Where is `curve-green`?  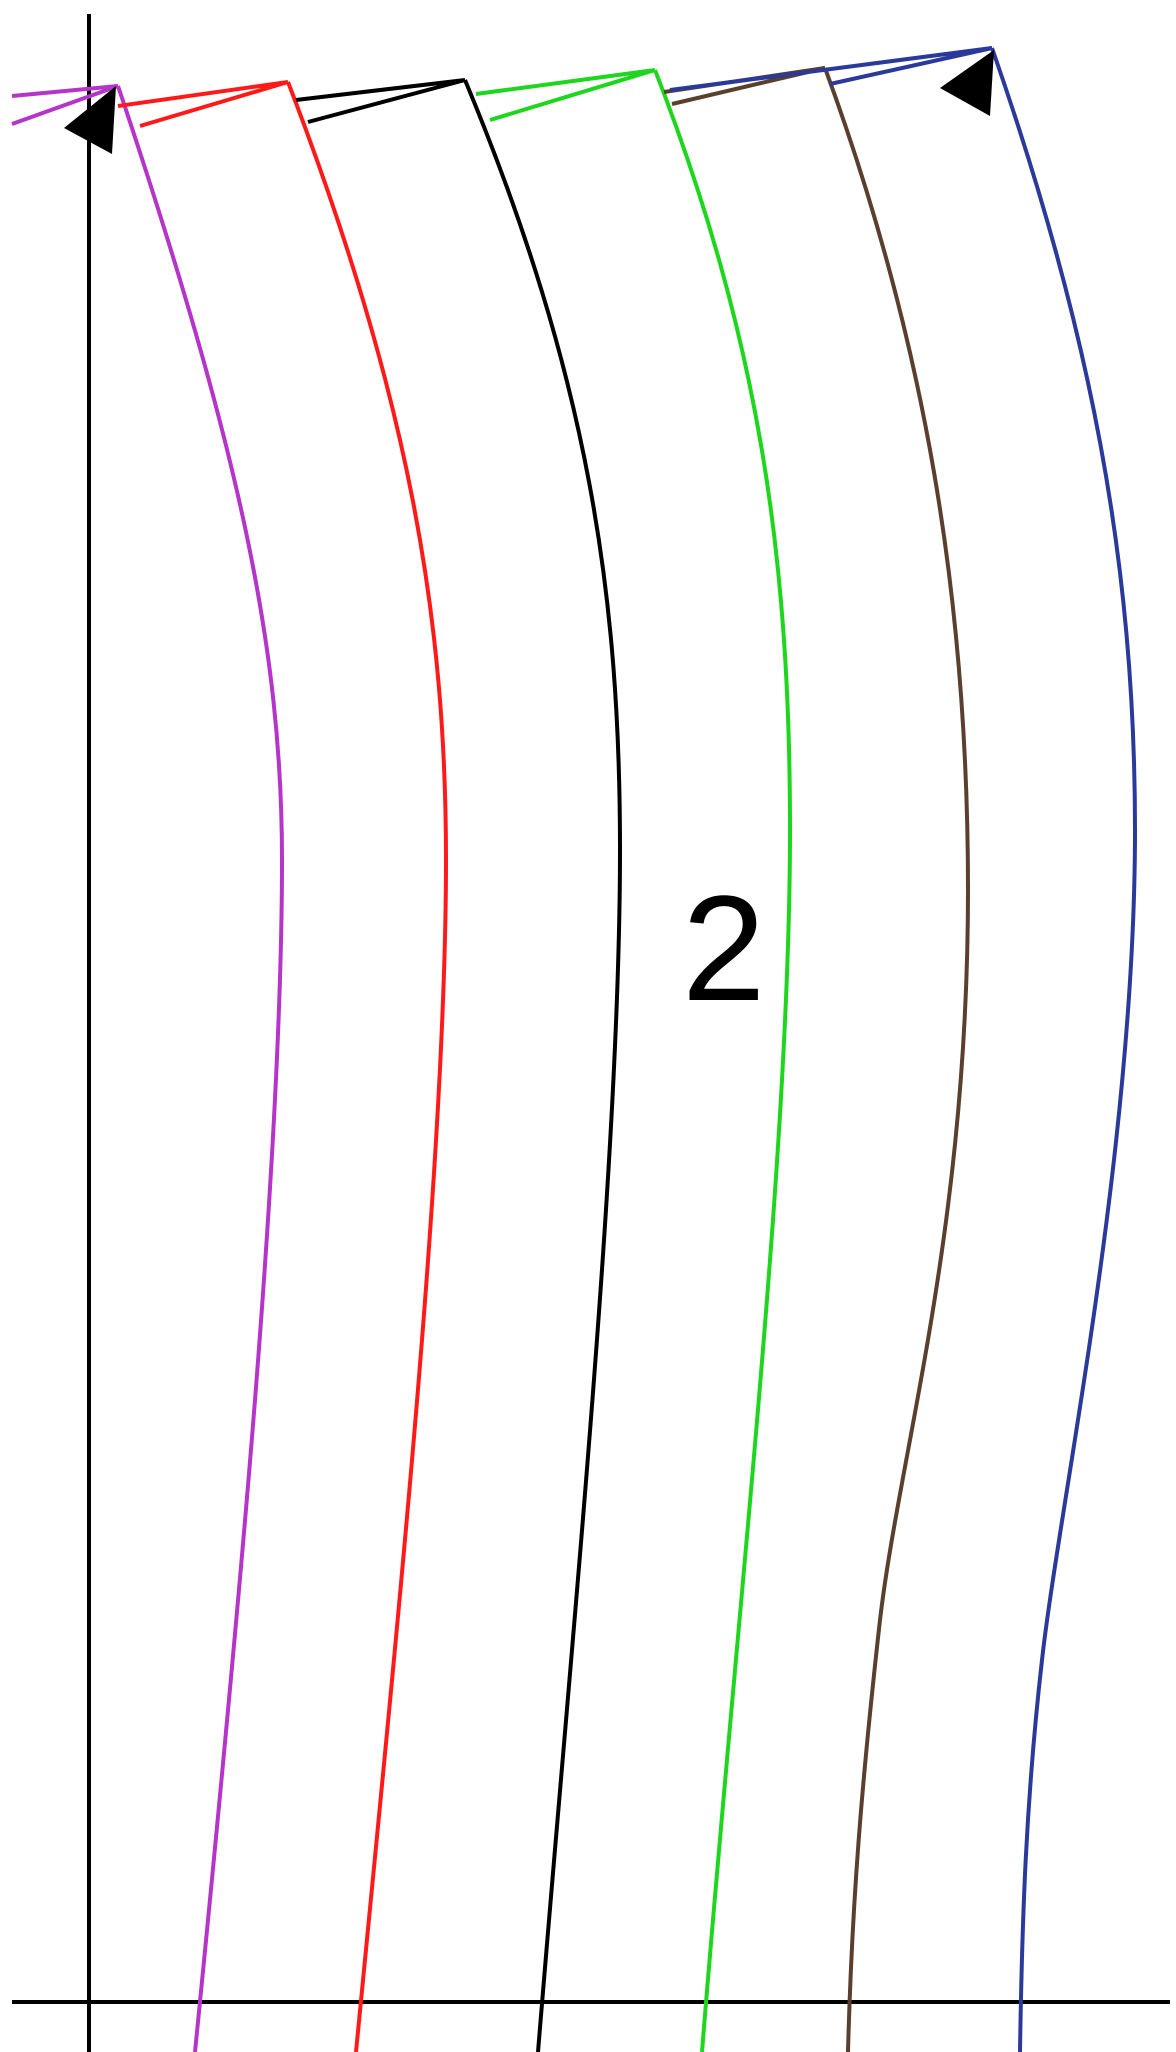 curve-green is located at coordinates (723, 1060).